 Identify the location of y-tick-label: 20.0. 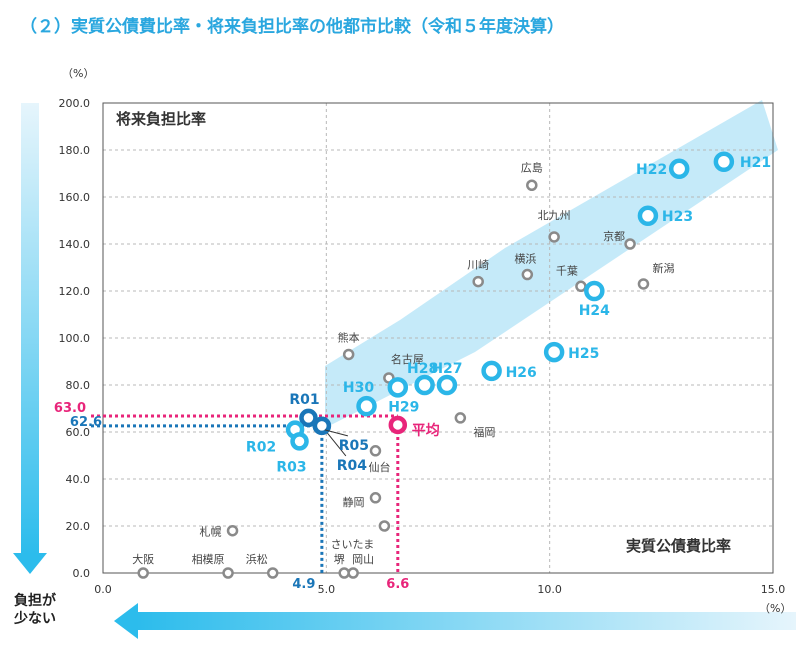
(78, 526).